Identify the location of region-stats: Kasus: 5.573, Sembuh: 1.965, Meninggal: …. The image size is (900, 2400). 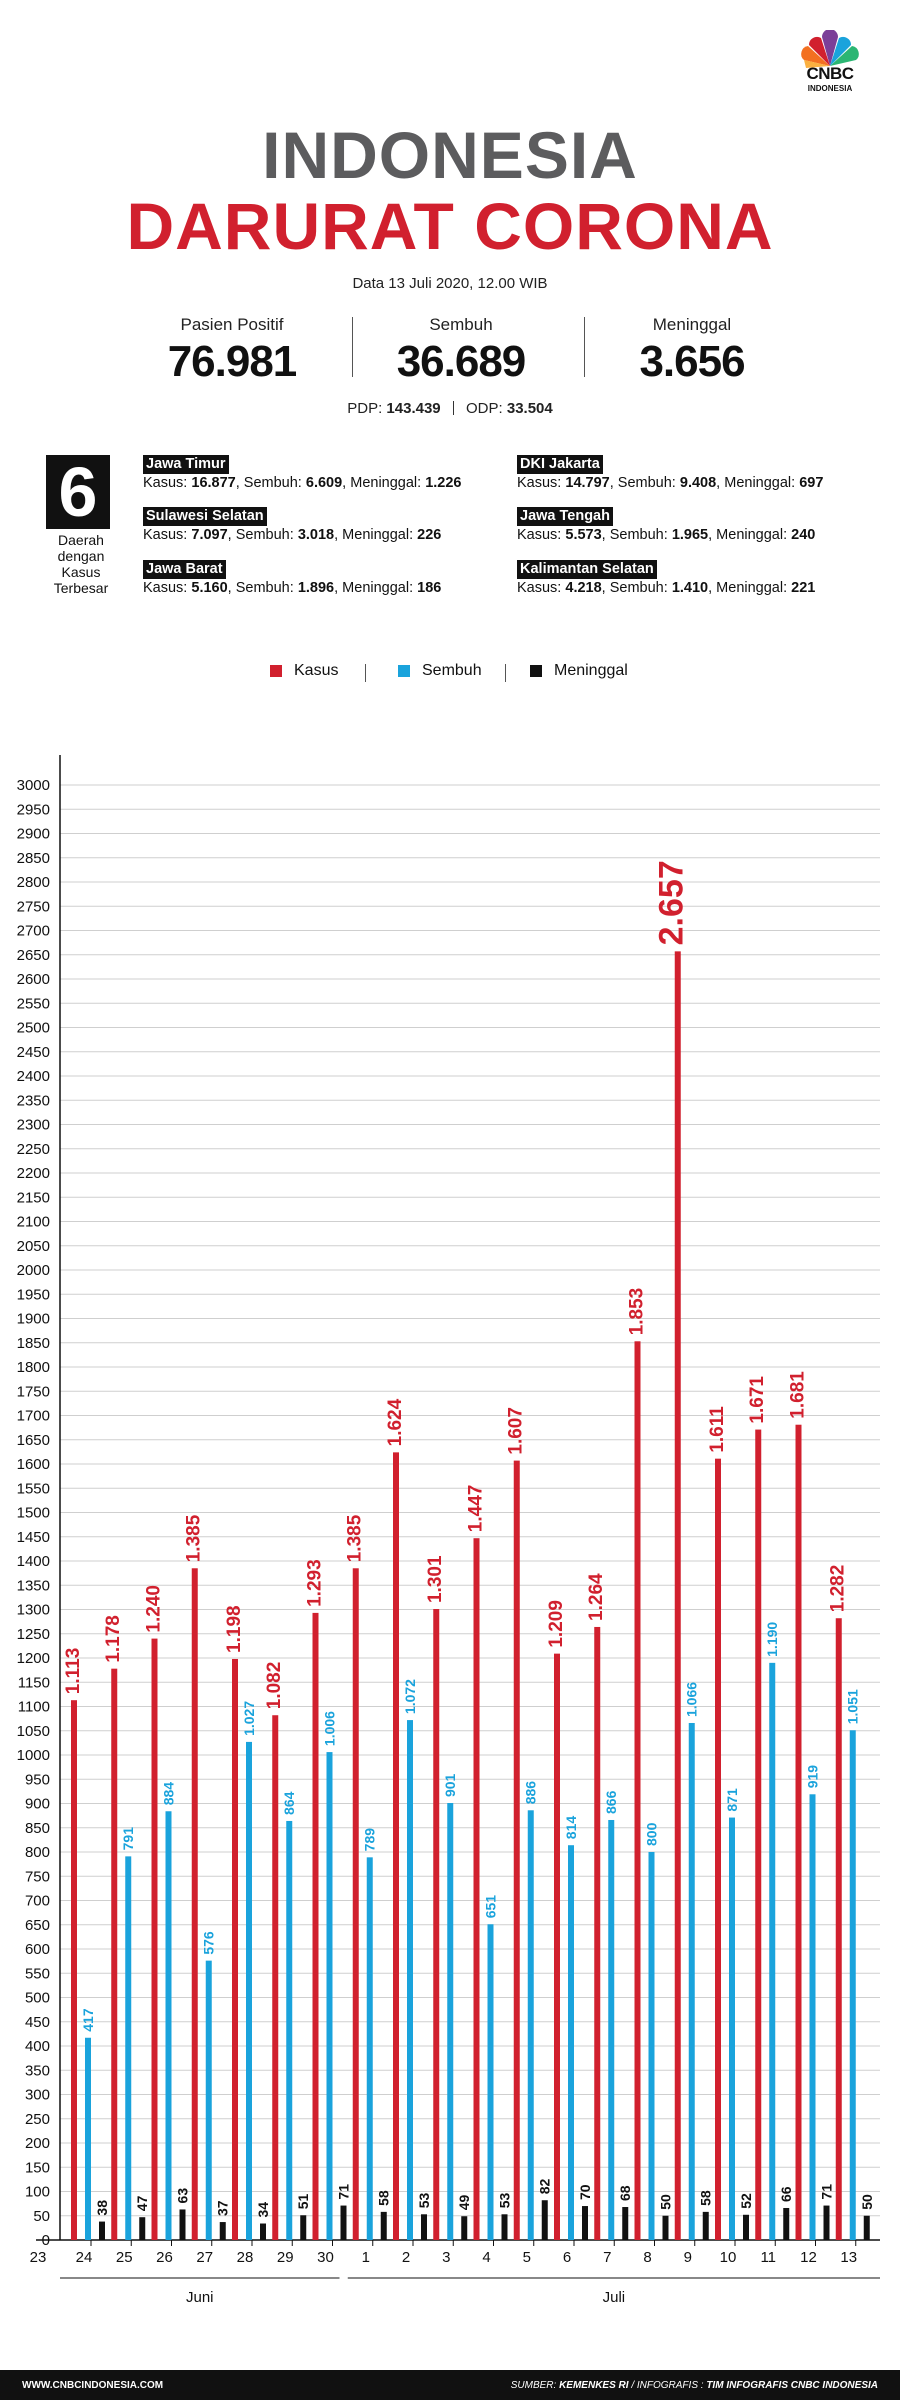
(666, 535).